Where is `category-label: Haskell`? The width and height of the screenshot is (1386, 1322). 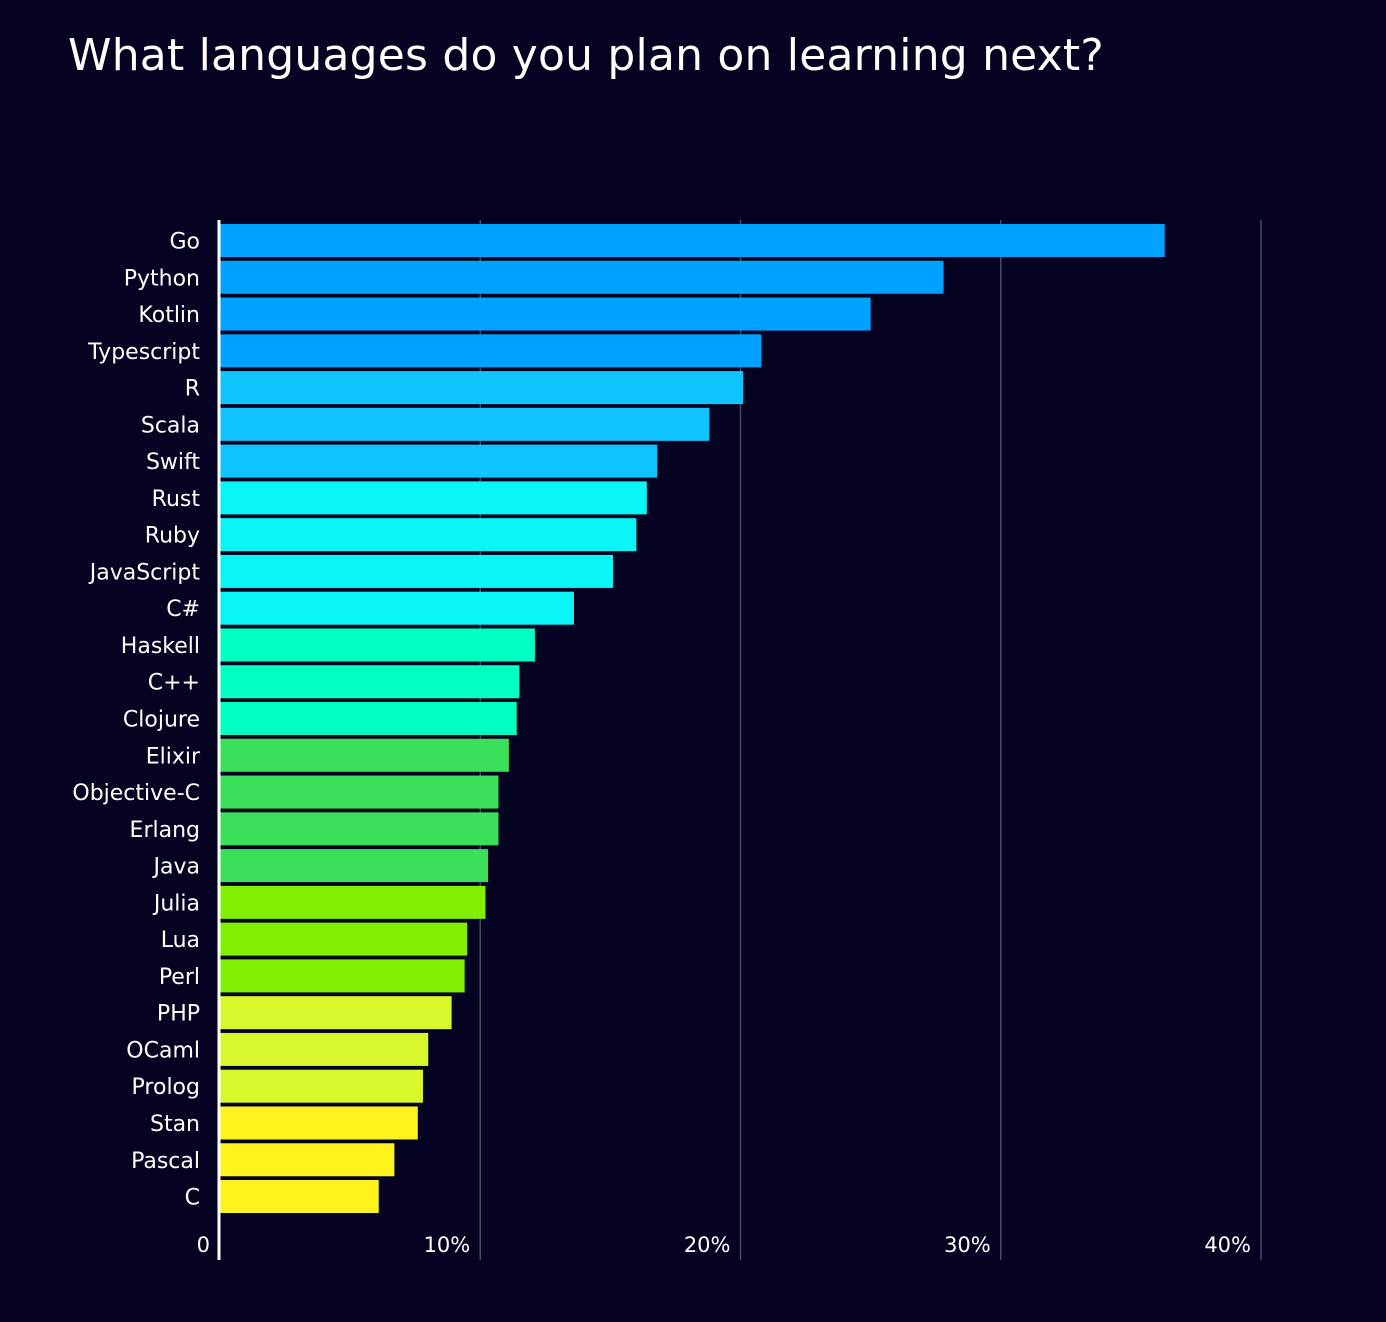 category-label: Haskell is located at coordinates (160, 646).